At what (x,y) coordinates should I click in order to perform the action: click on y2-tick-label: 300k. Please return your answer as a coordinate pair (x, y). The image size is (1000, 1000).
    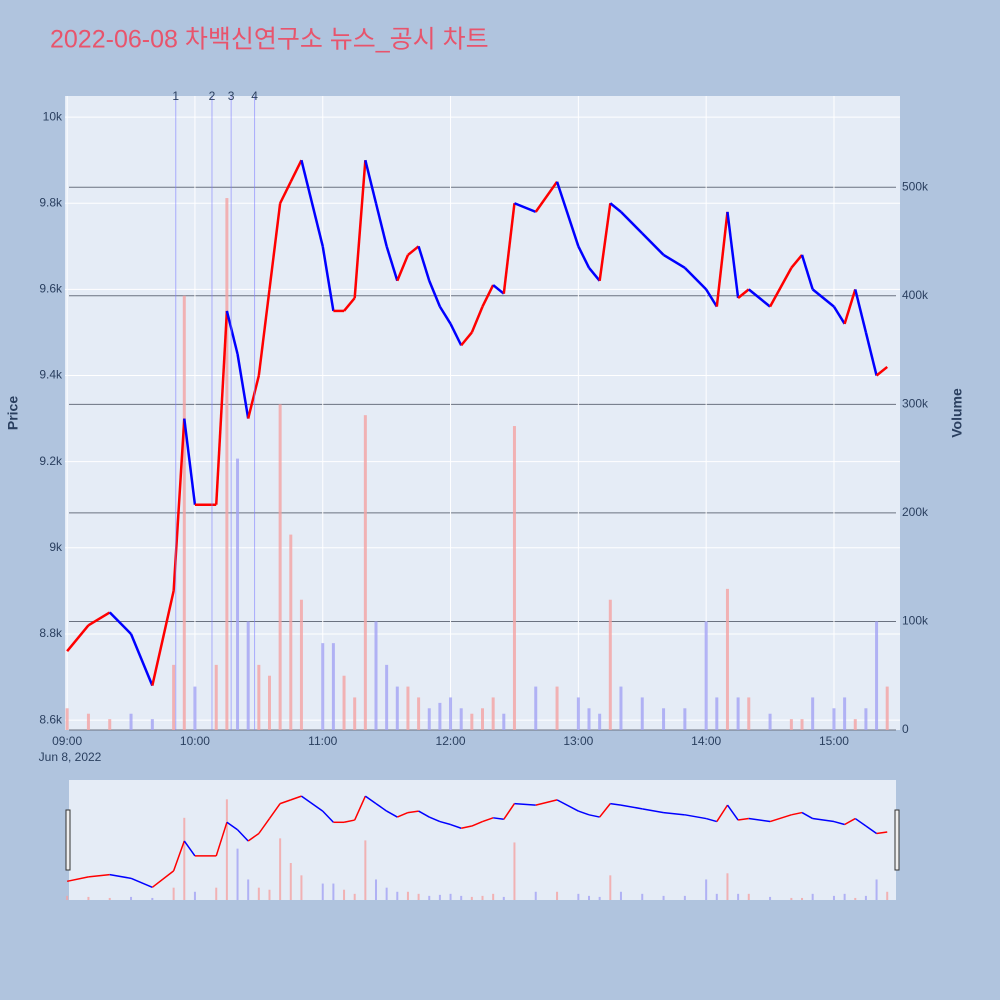
    Looking at the image, I should click on (915, 403).